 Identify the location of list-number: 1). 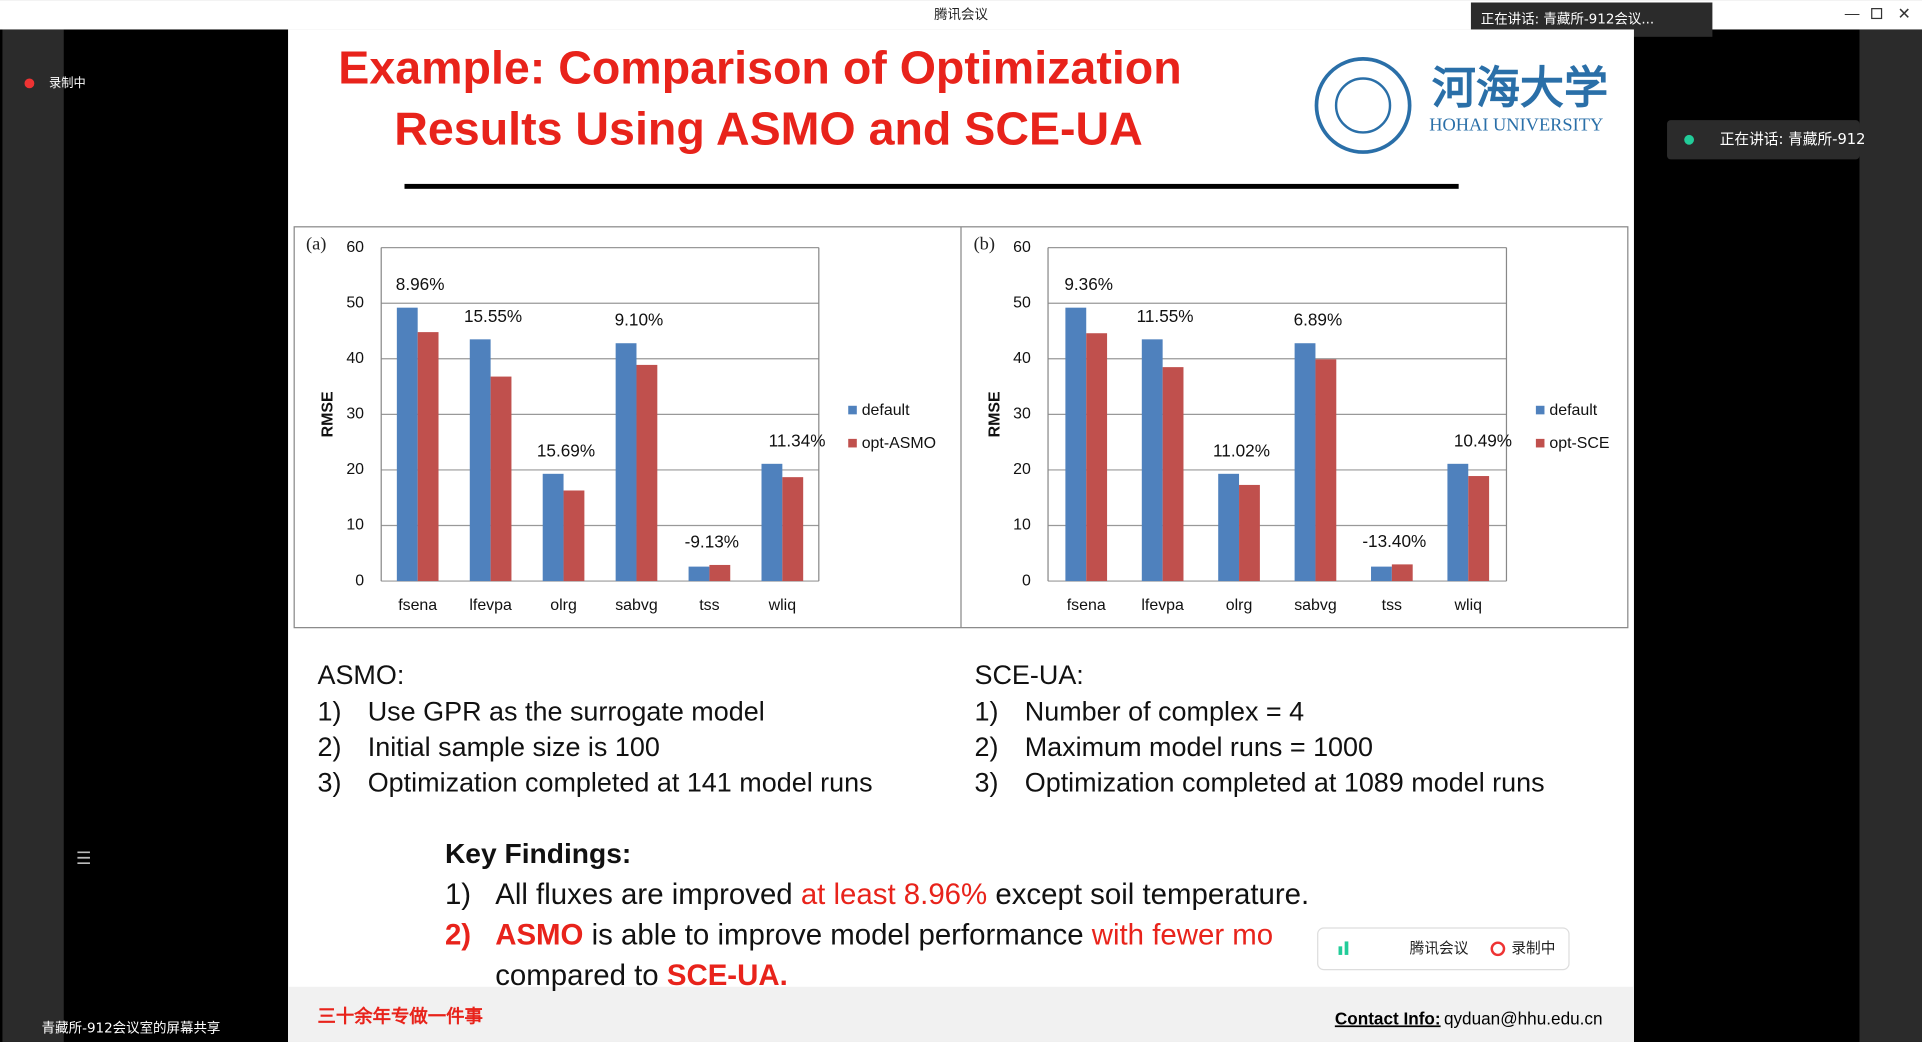
(329, 712).